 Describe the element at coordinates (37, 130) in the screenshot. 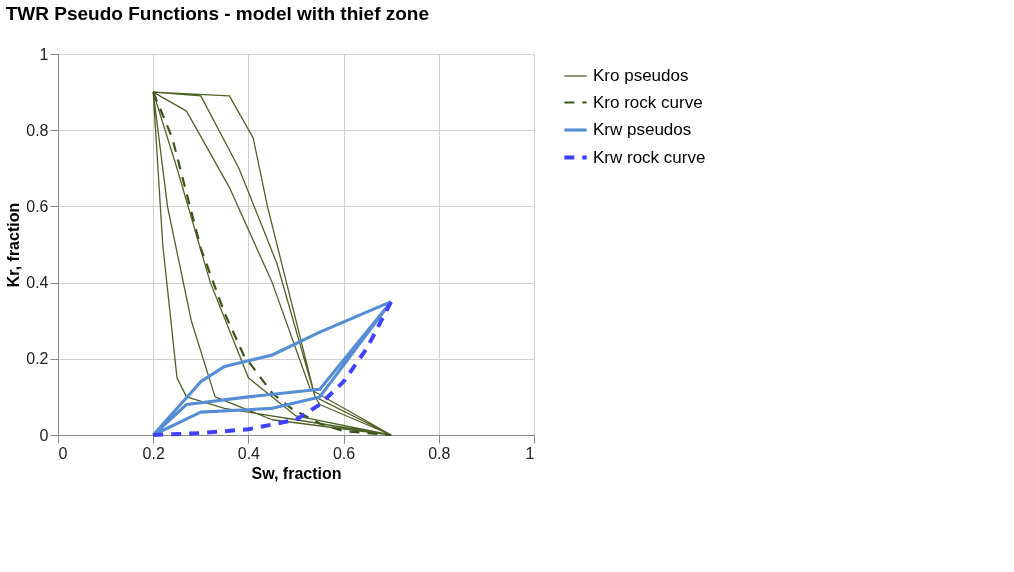

I see `y-tick-label: 0.8` at that location.